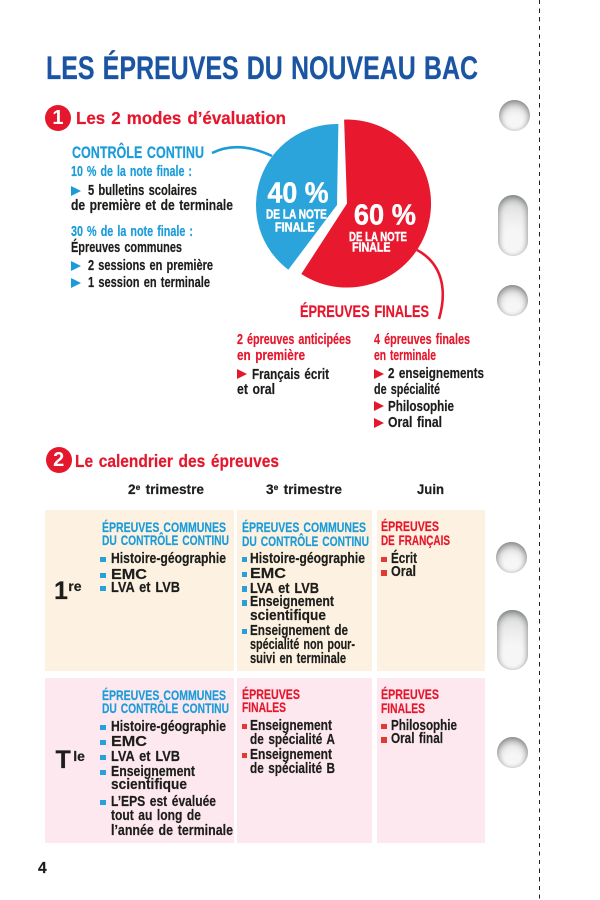  Describe the element at coordinates (385, 215) in the screenshot. I see `svg-text: 60 %` at that location.